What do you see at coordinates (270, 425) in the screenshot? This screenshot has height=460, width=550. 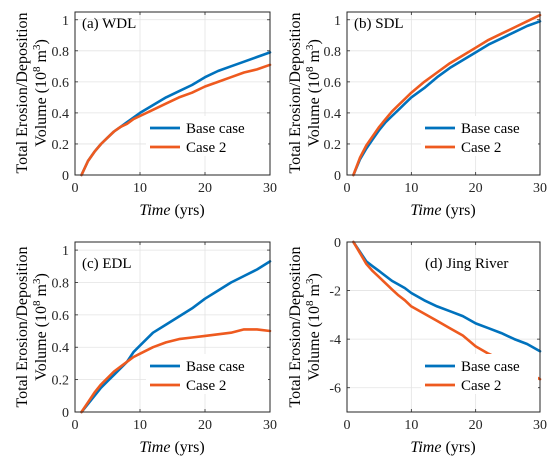 I see `x-tick-label-c: 30` at bounding box center [270, 425].